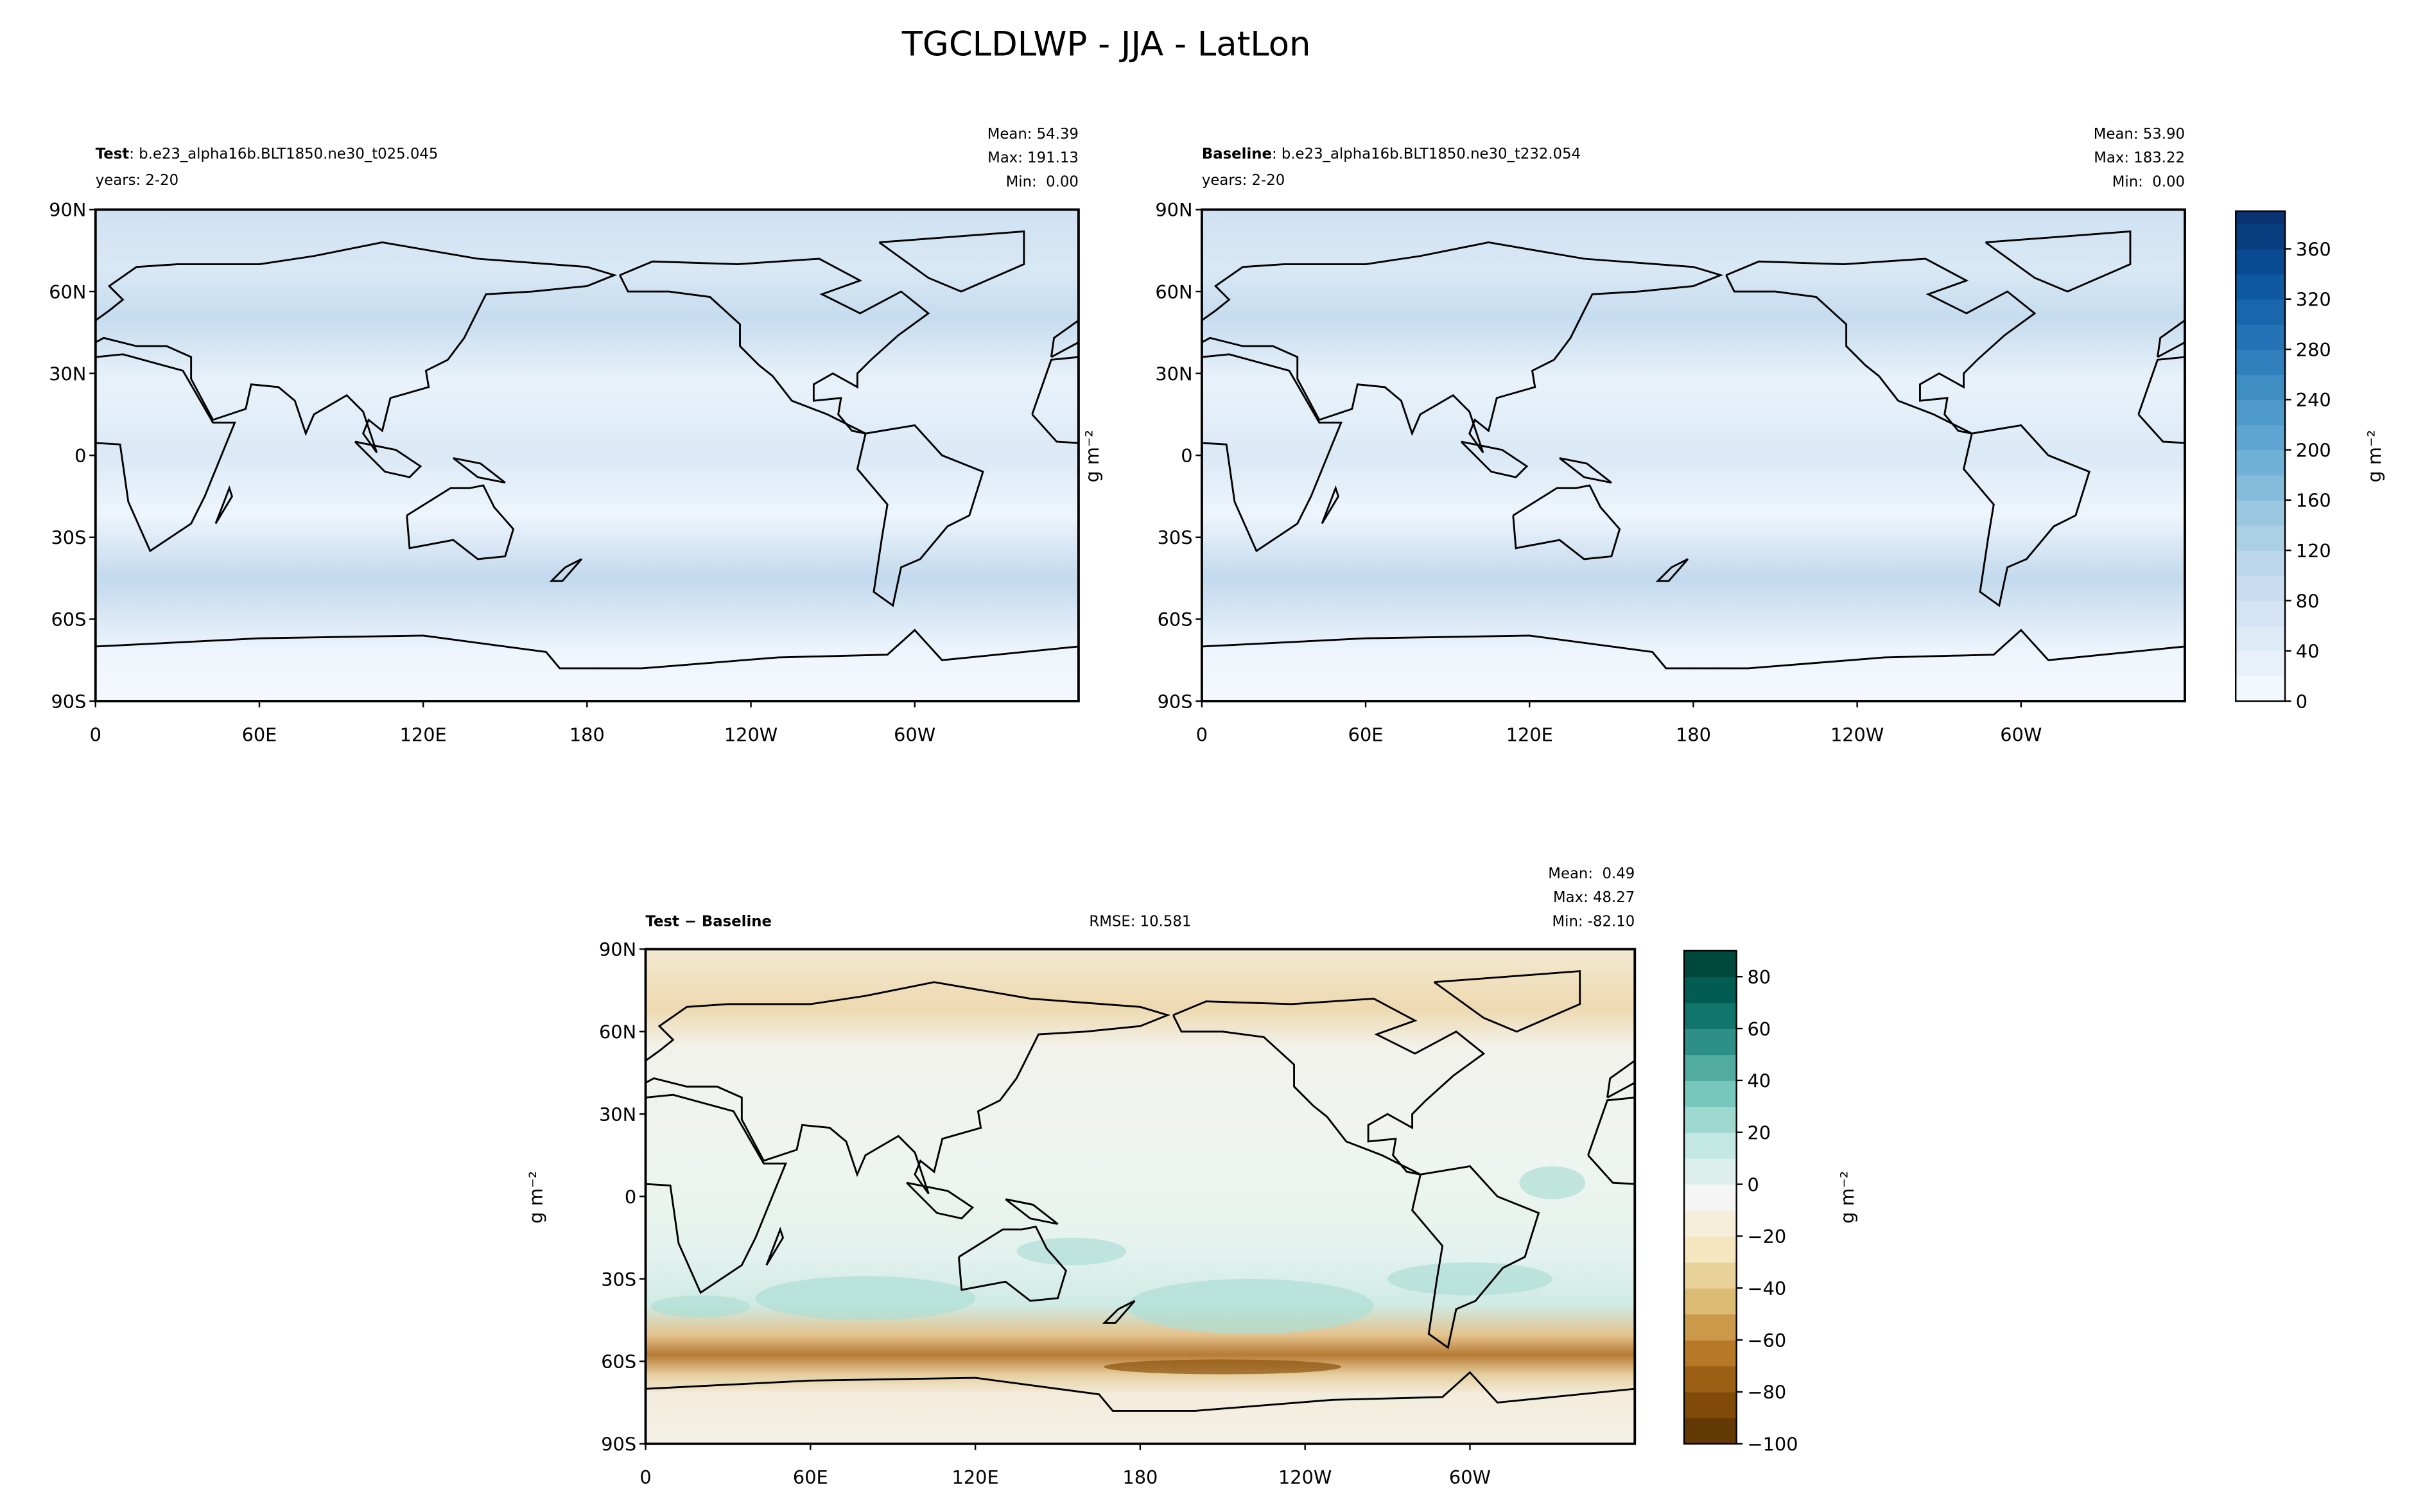 This screenshot has width=2416, height=1512. I want to click on years: years: 2-20, so click(137, 180).